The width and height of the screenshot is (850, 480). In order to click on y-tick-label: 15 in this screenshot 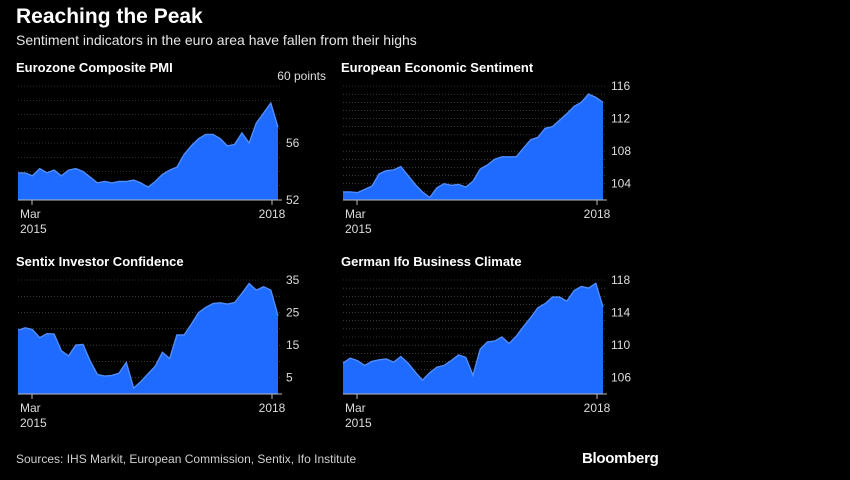, I will do `click(293, 345)`.